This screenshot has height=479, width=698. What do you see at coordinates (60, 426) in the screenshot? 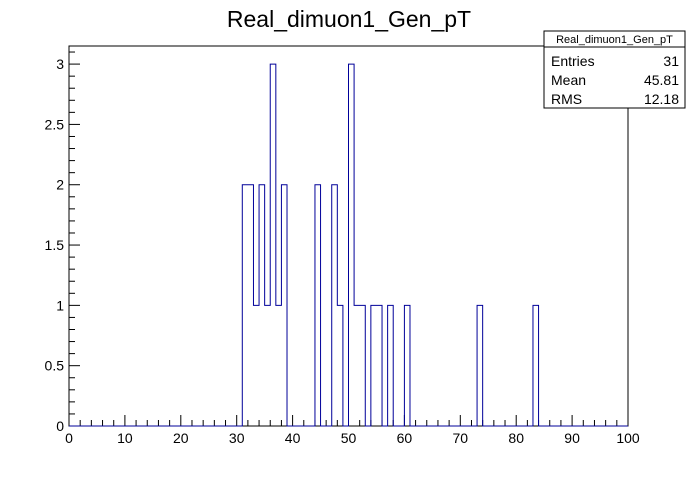
I see `y-tick-label: 0` at bounding box center [60, 426].